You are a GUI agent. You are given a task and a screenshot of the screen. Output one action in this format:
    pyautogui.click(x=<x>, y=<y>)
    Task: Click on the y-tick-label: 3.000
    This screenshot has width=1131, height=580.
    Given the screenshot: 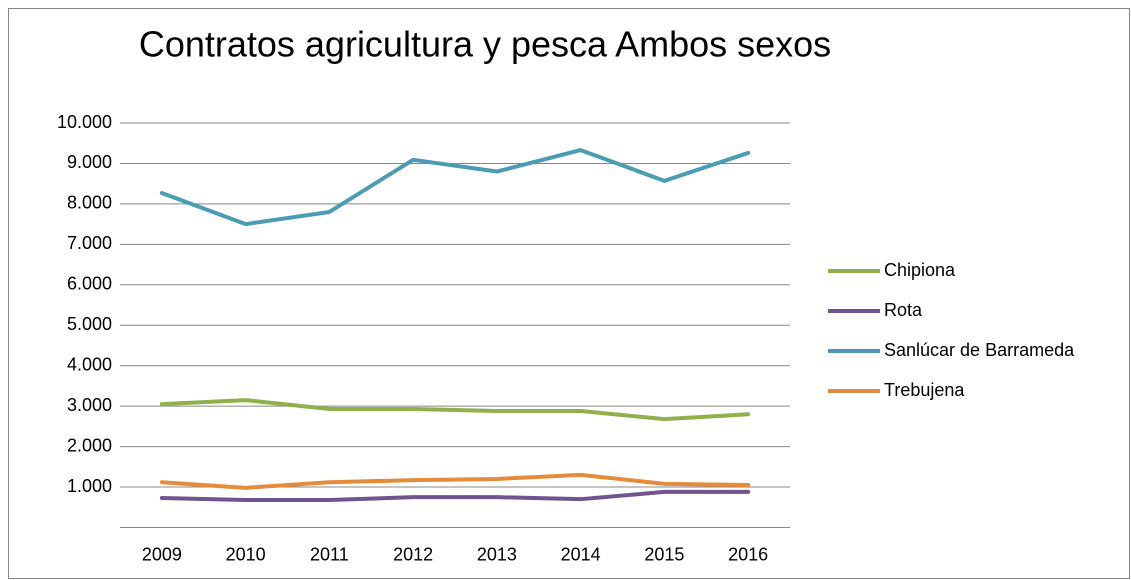 What is the action you would take?
    pyautogui.click(x=89, y=405)
    